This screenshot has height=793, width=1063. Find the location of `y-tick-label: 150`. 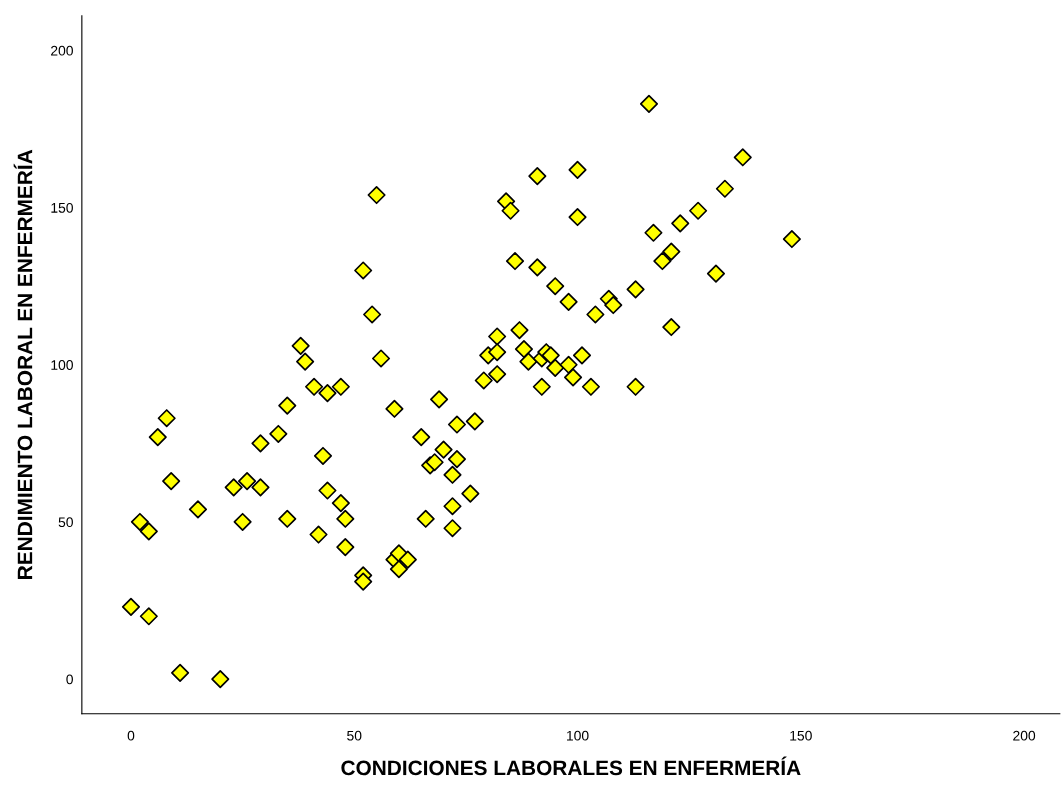

y-tick-label: 150 is located at coordinates (62, 207).